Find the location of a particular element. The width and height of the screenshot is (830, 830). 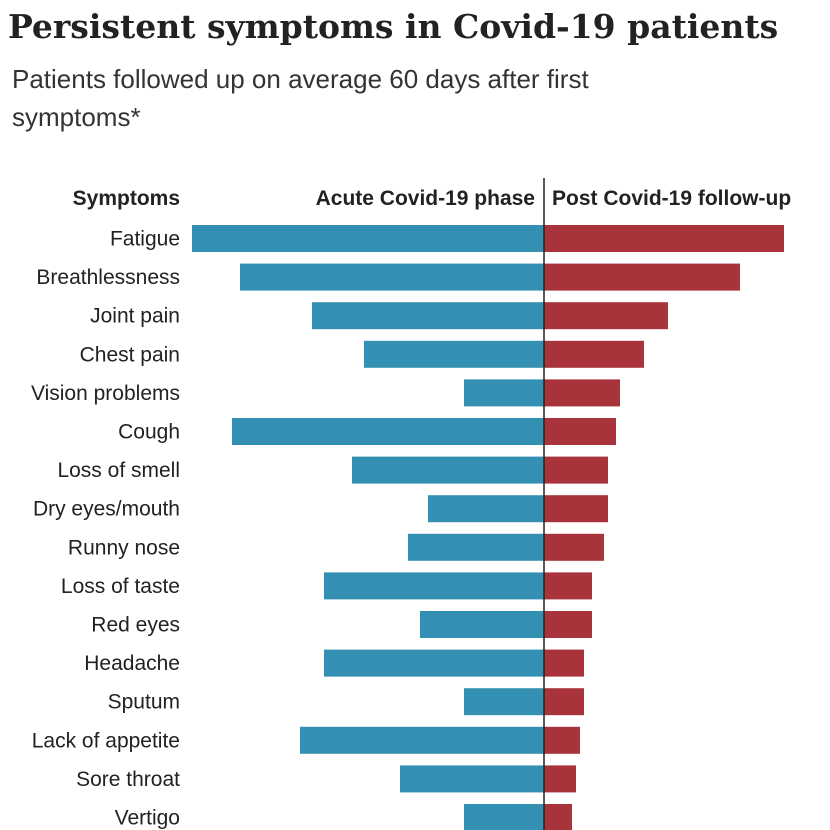

symptom-label: Vertigo is located at coordinates (147, 818).